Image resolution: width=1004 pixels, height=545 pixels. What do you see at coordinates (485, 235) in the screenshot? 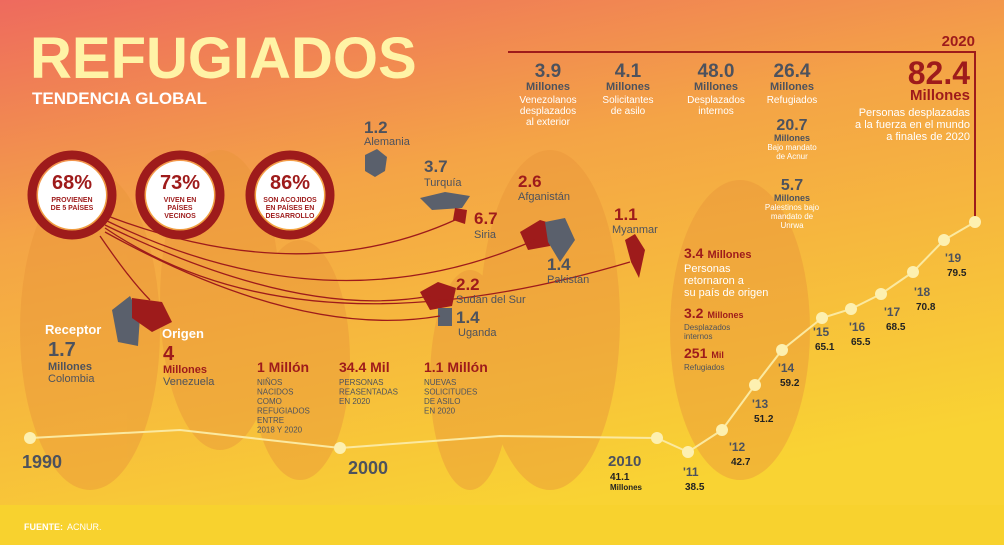
I see `country-name: Siria` at bounding box center [485, 235].